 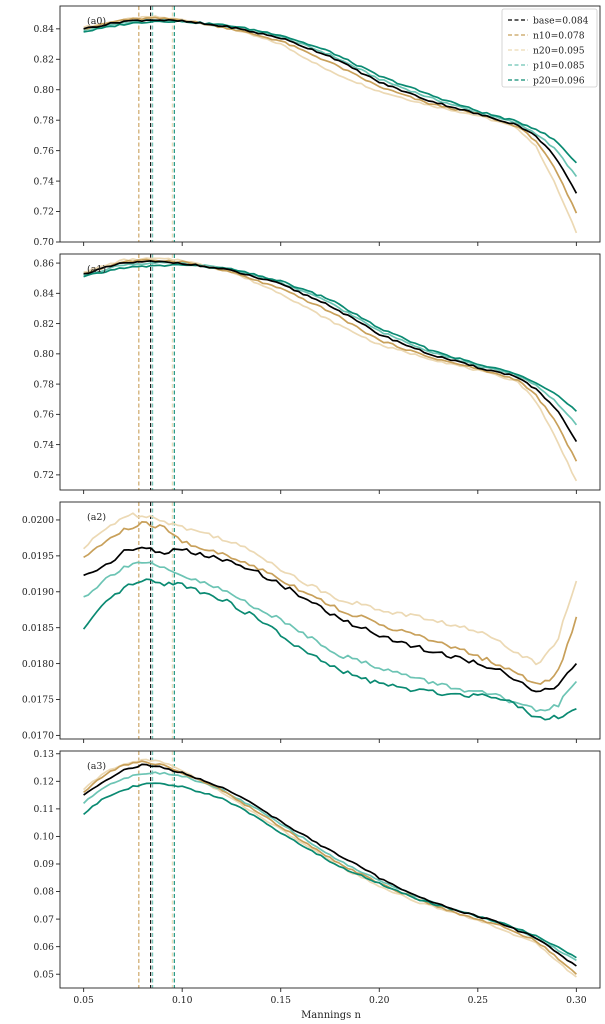 What do you see at coordinates (576, 1000) in the screenshot?
I see `x-tick-label: 0.30` at bounding box center [576, 1000].